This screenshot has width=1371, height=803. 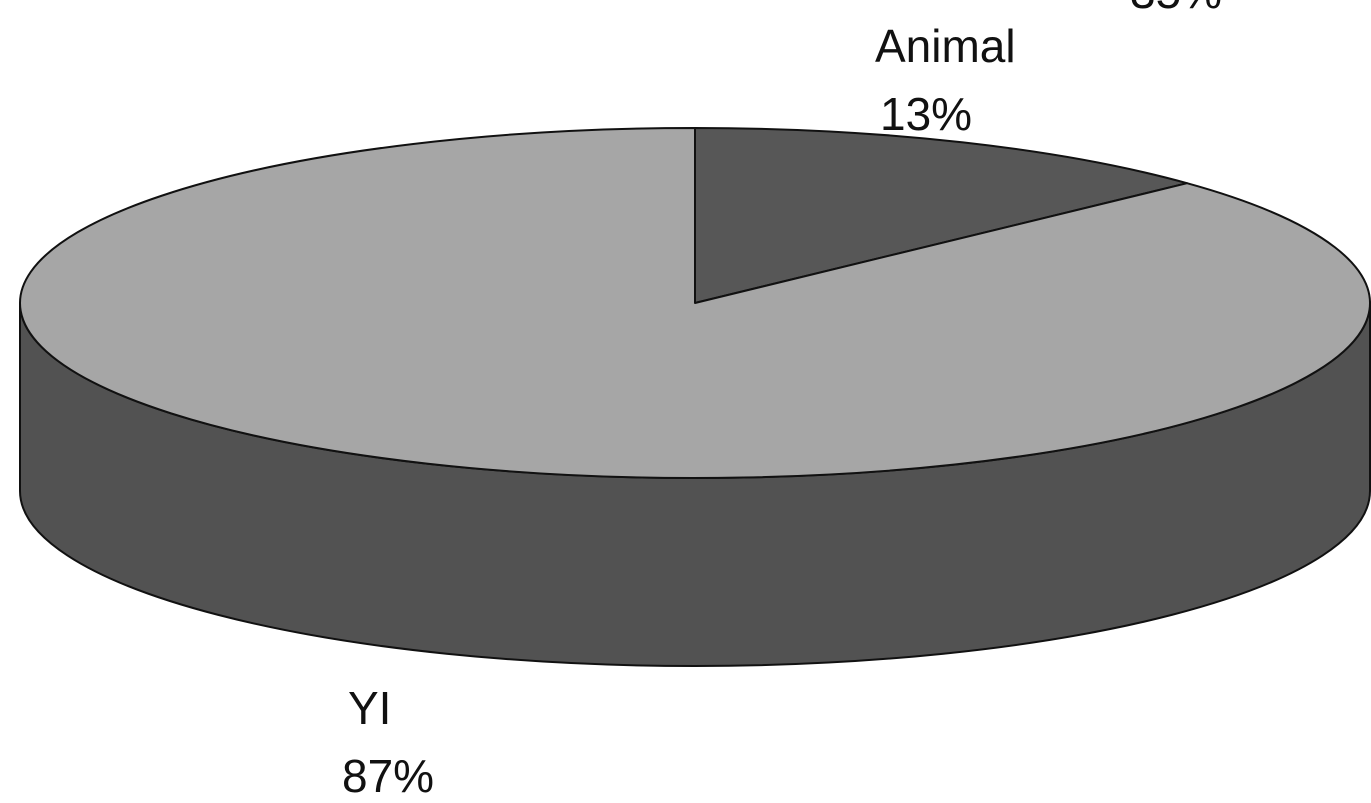 I want to click on slice-value-yi: 87%, so click(x=388, y=774).